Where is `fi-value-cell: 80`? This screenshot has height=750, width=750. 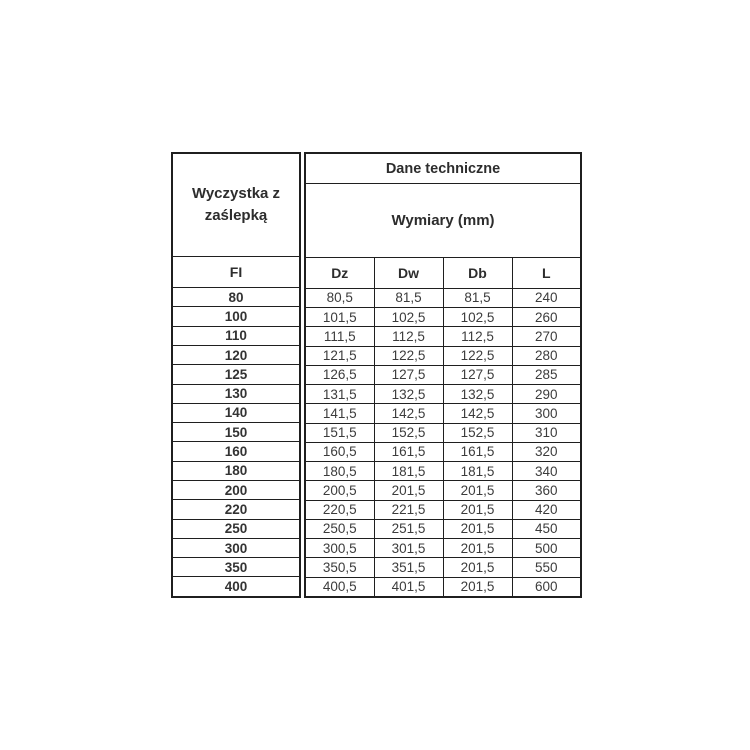 fi-value-cell: 80 is located at coordinates (236, 297).